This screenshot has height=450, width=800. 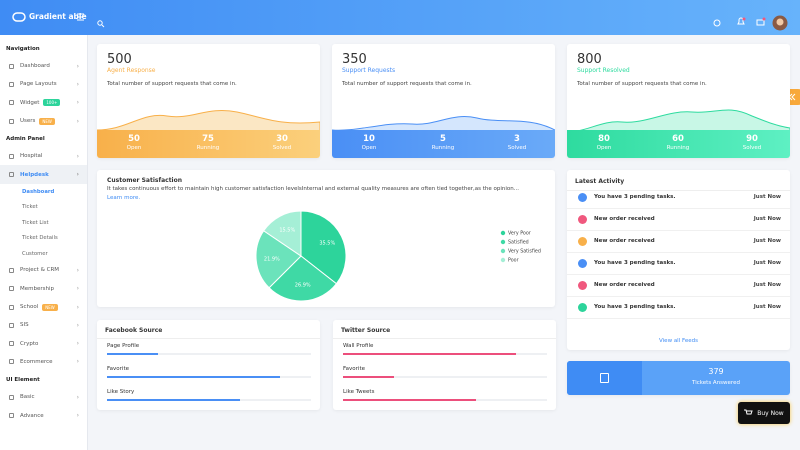 What do you see at coordinates (764, 413) in the screenshot?
I see `buy-now-button: Buy Now` at bounding box center [764, 413].